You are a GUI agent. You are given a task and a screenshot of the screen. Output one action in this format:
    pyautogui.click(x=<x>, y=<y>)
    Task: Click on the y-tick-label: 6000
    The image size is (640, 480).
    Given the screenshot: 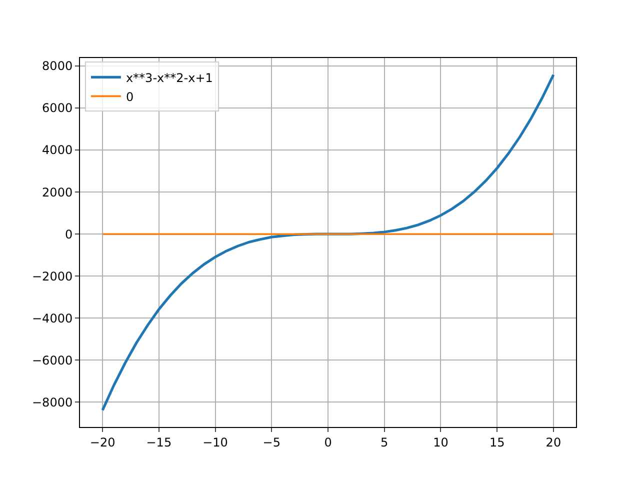 What is the action you would take?
    pyautogui.click(x=57, y=108)
    